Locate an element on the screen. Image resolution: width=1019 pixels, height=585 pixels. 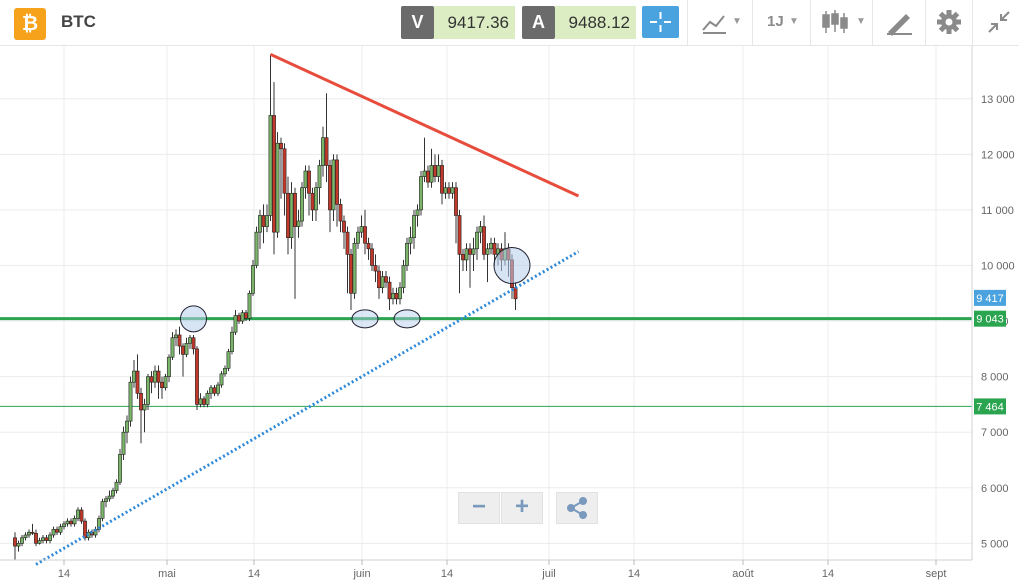
sell-price: 9417.36 is located at coordinates (474, 22).